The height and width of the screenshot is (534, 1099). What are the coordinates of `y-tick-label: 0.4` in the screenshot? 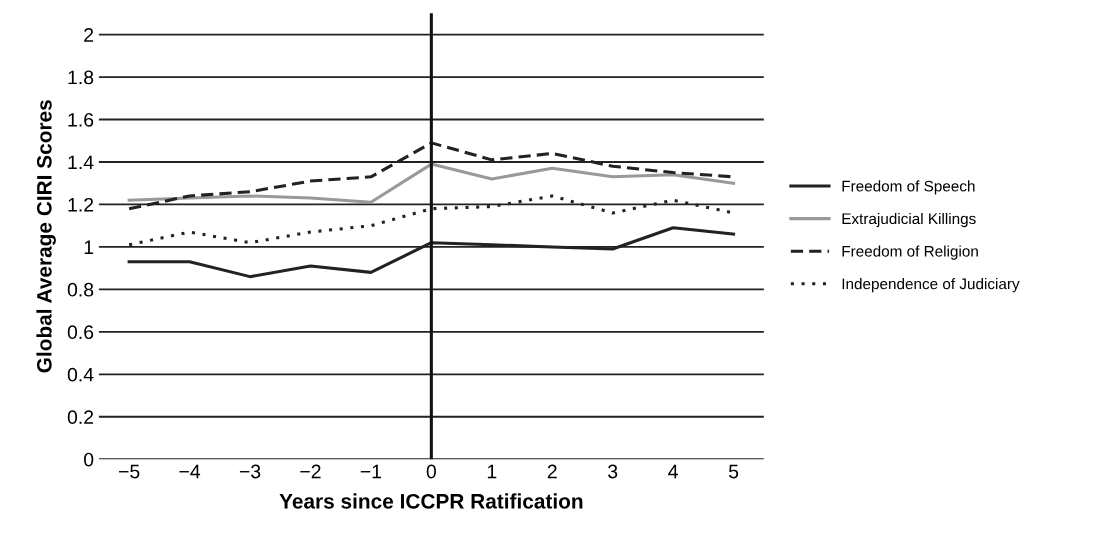 It's located at (80, 374).